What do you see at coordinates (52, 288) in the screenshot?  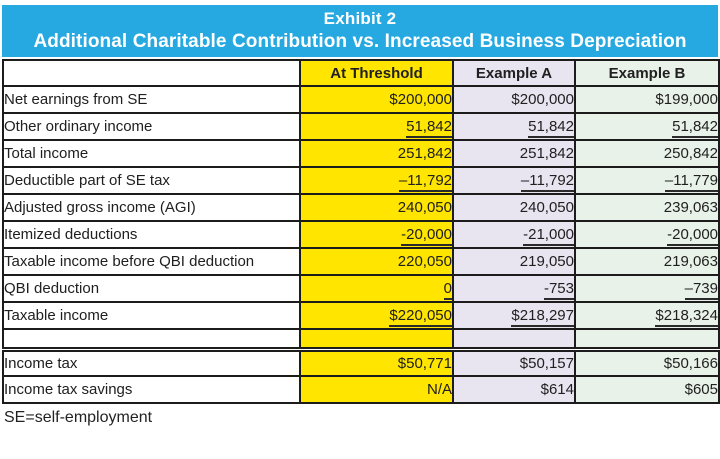 I see `row-label-text: QBI deduction` at bounding box center [52, 288].